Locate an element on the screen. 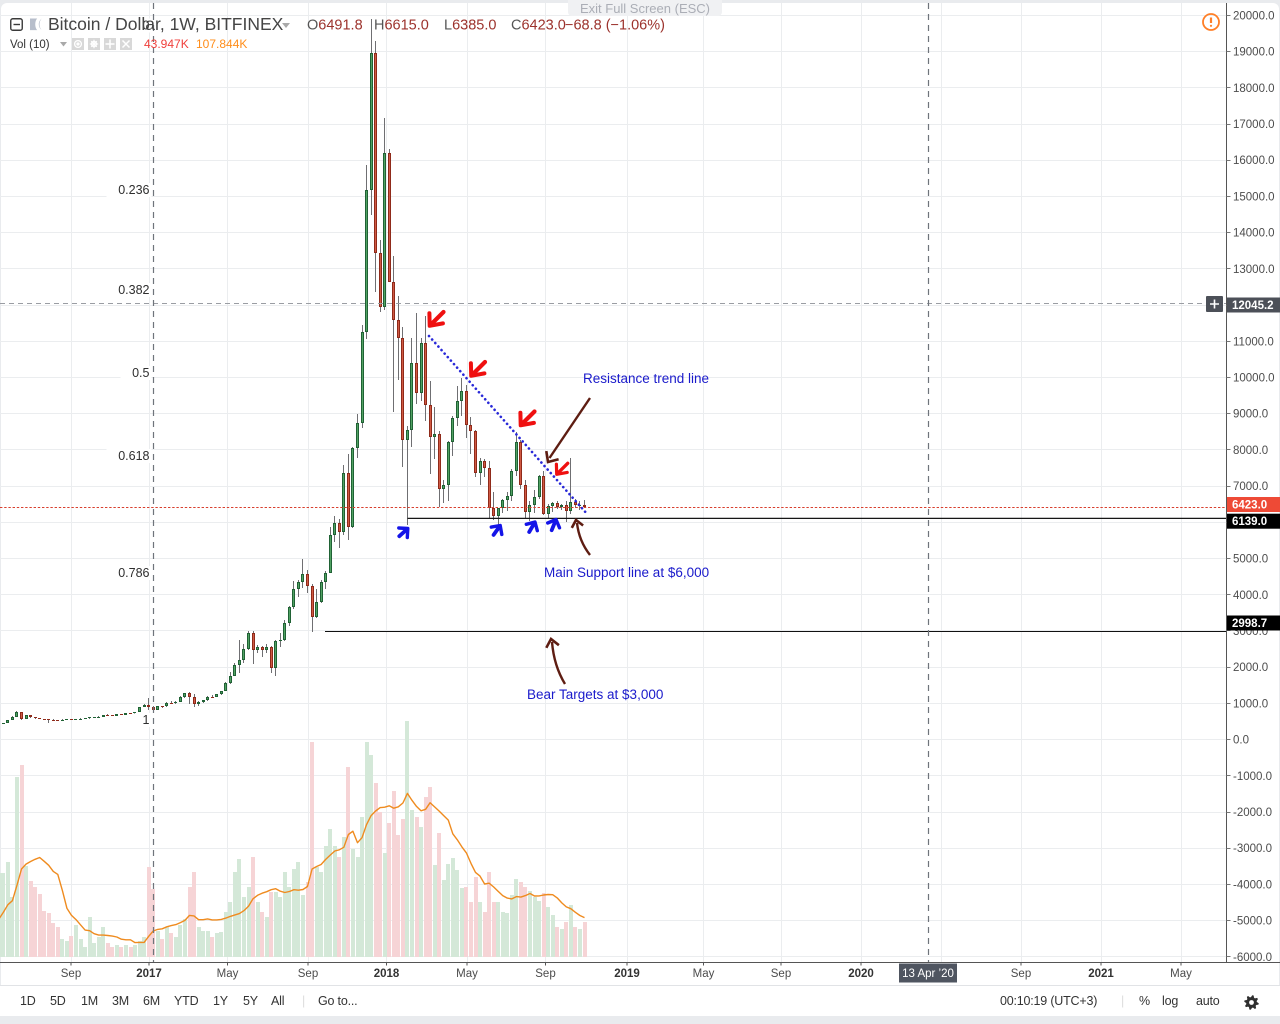 The height and width of the screenshot is (1024, 1280). svg-text: -4000.0 is located at coordinates (1252, 885).